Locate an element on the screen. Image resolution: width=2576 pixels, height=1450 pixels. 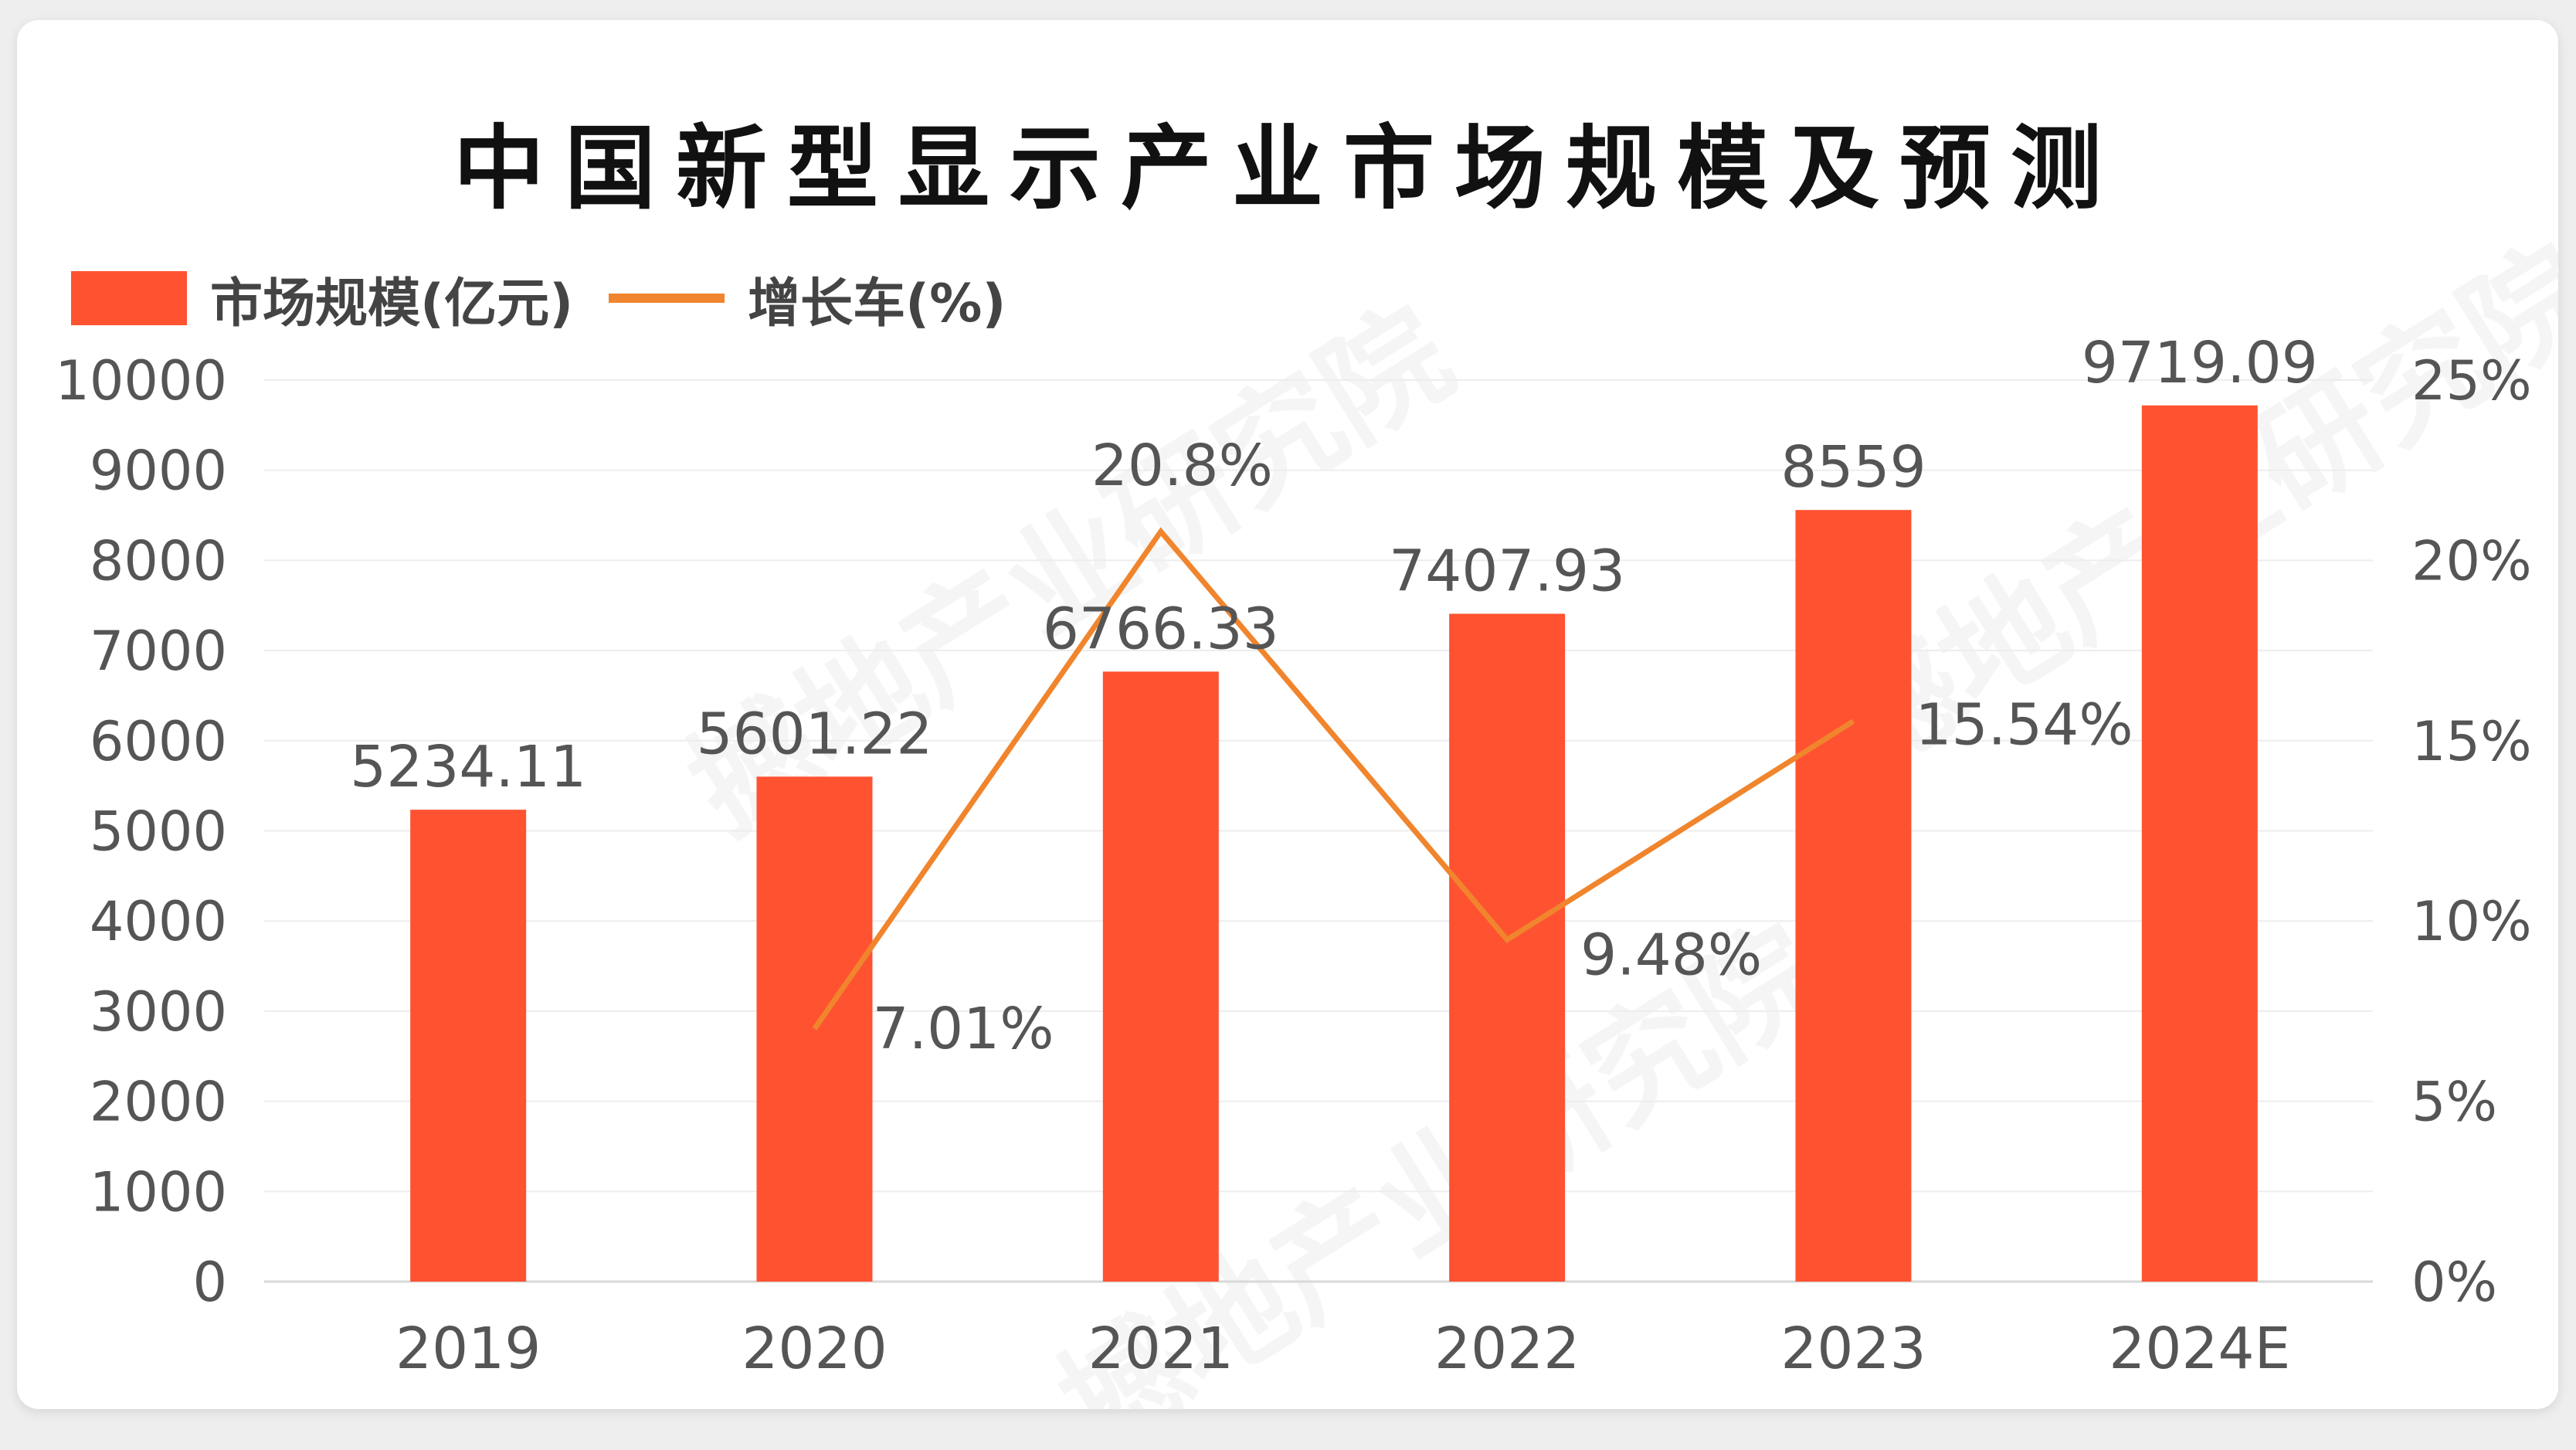
y-left-tick-label: 0 is located at coordinates (210, 1283).